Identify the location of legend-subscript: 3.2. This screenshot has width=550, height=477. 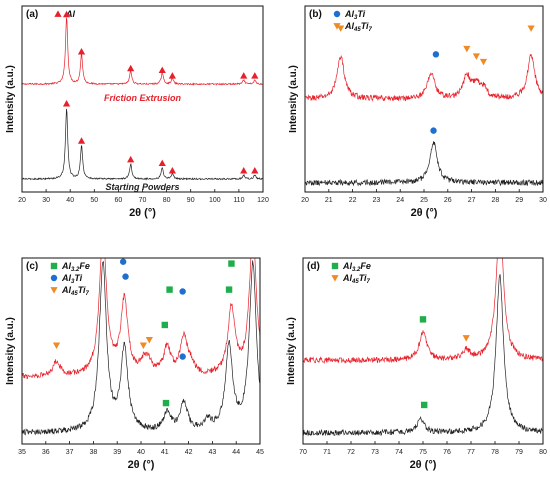
(356, 270).